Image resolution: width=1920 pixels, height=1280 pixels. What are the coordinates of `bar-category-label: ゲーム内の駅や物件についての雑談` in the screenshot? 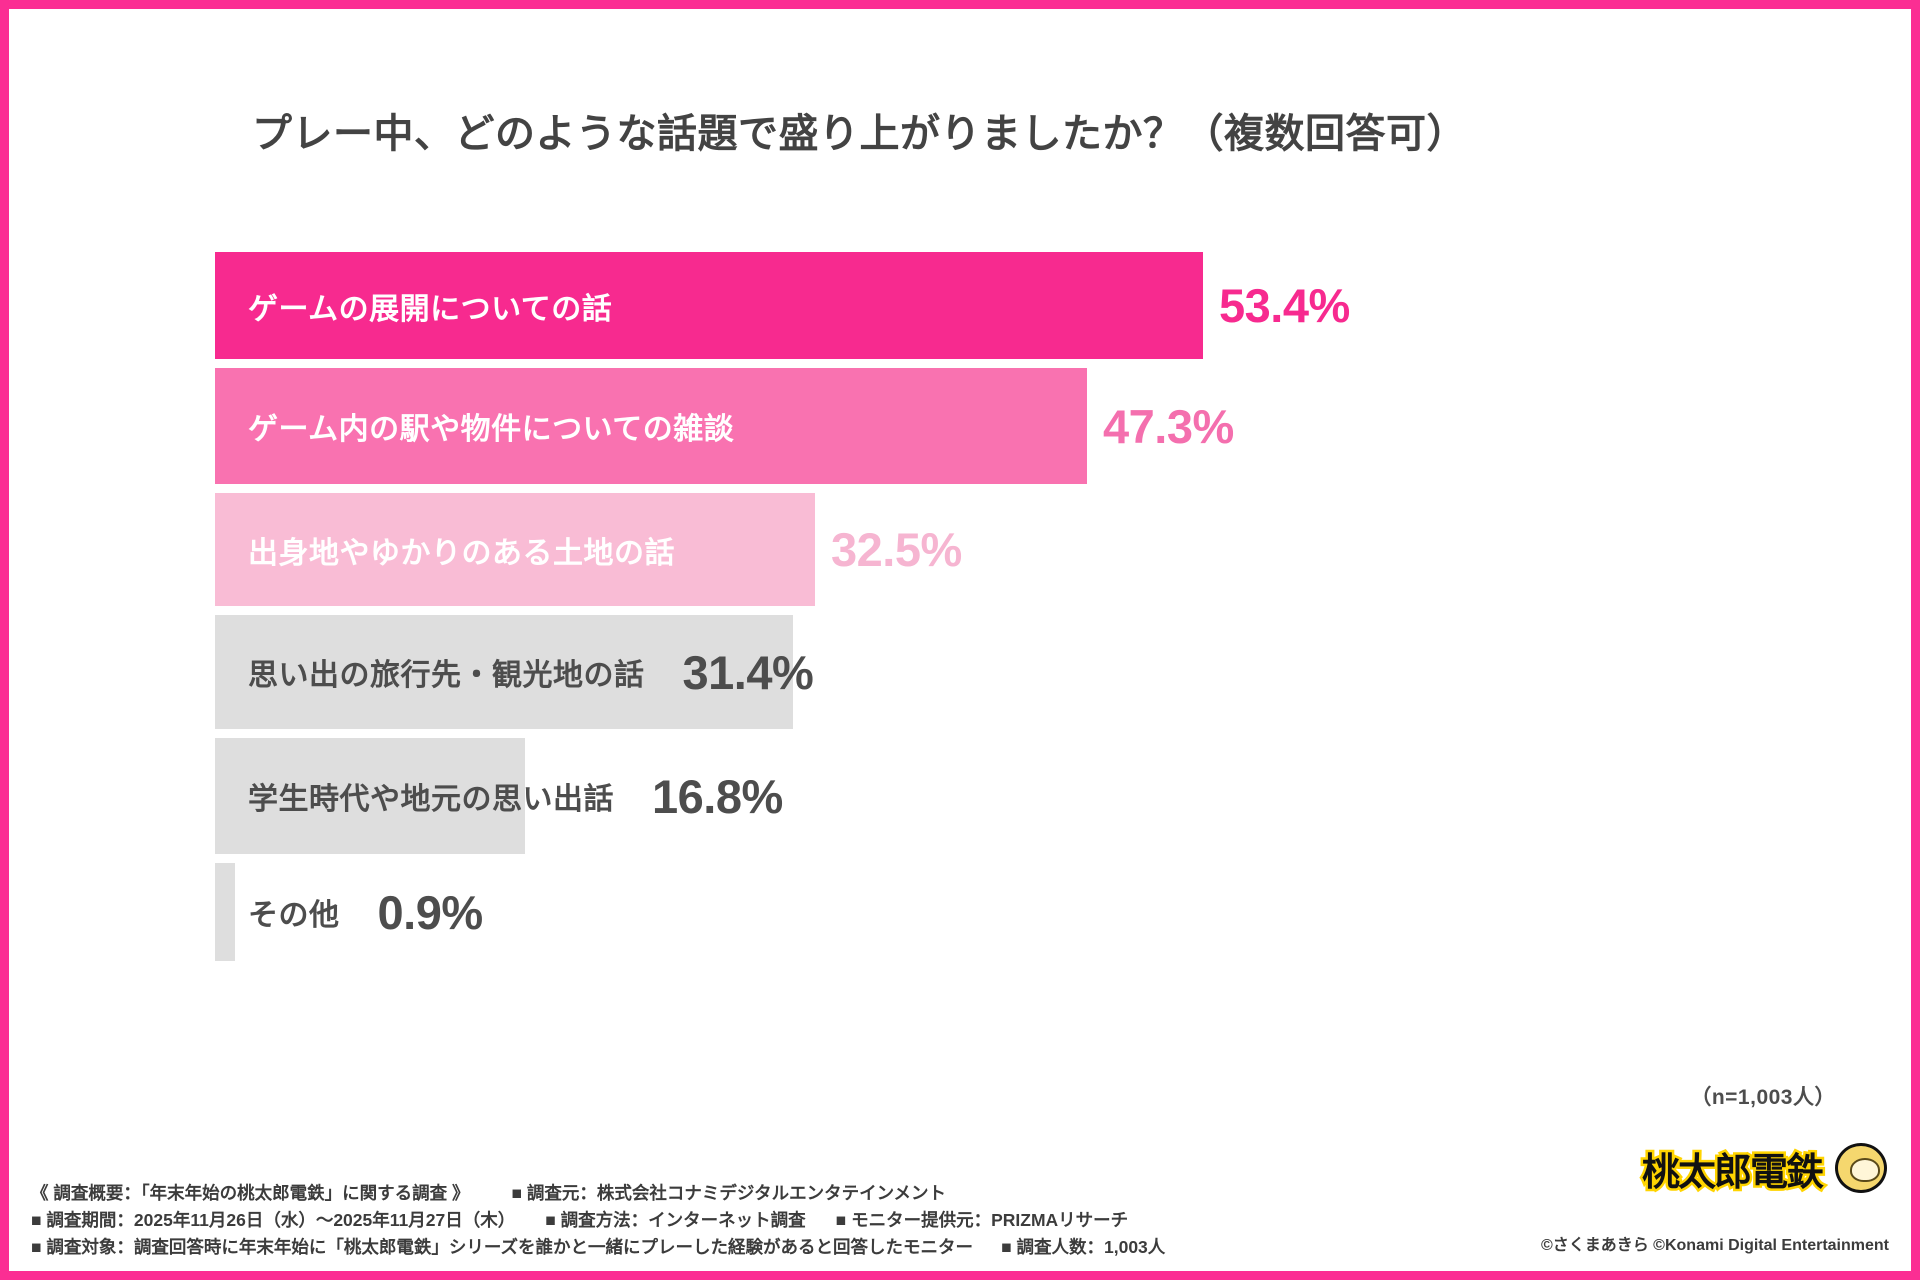 It's located at (491, 429).